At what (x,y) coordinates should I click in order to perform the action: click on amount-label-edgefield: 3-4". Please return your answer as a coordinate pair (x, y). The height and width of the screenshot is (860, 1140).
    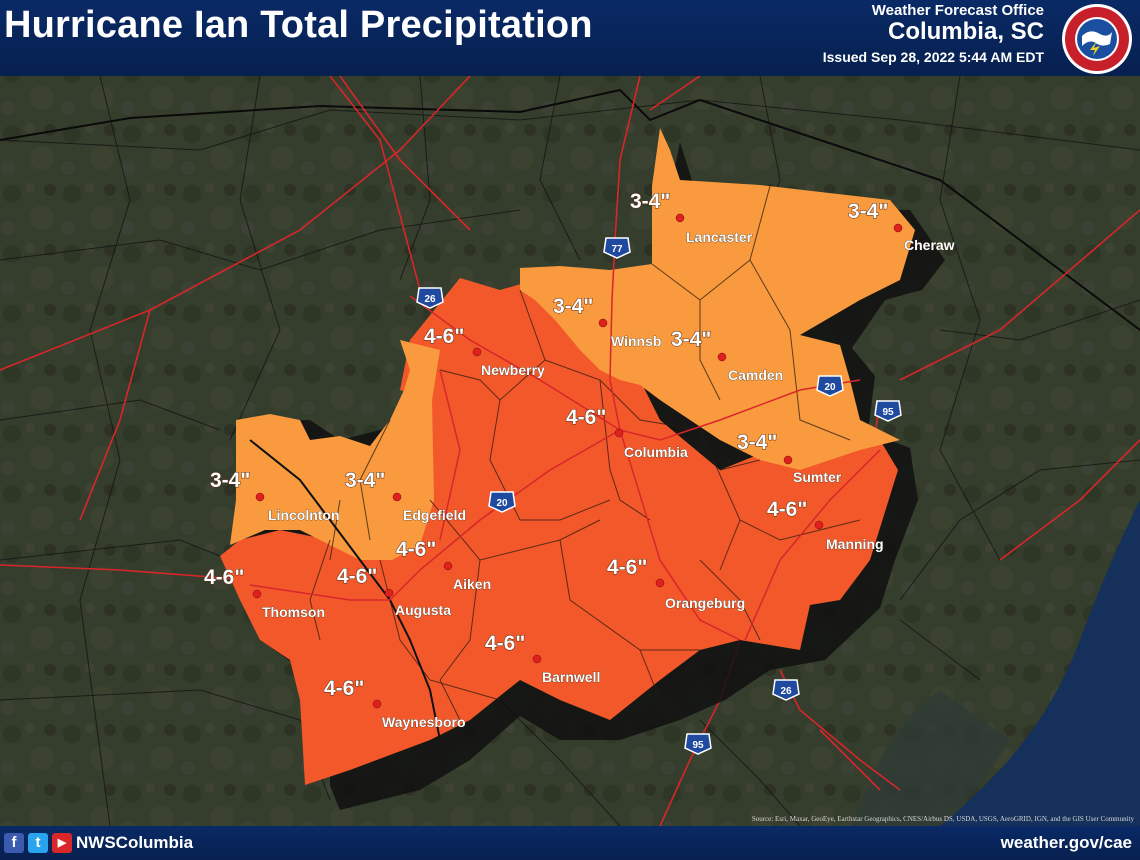
    Looking at the image, I should click on (365, 480).